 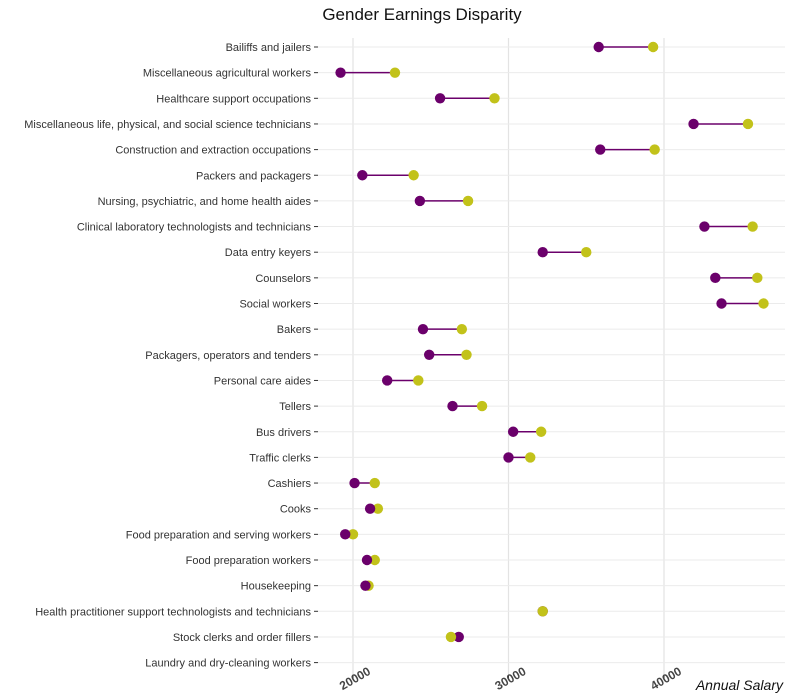 What do you see at coordinates (294, 330) in the screenshot?
I see `y-tick-label: Bakers` at bounding box center [294, 330].